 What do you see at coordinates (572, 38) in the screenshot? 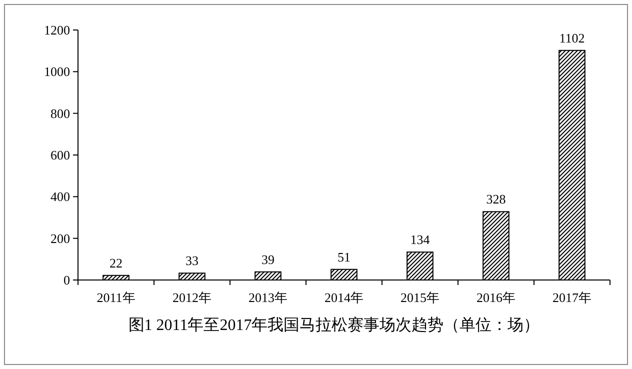
I see `data-label: 1102` at bounding box center [572, 38].